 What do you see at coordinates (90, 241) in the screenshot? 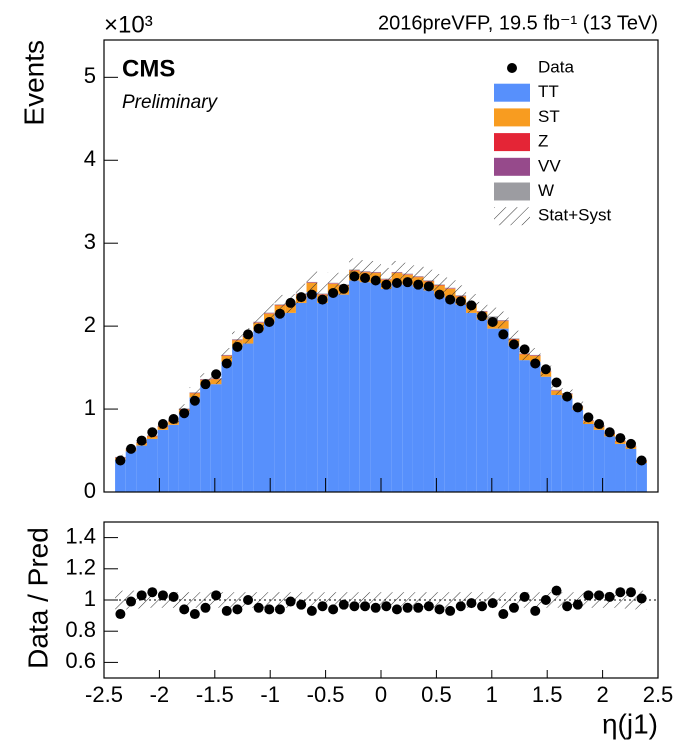
I see `y-tick-label: 3` at bounding box center [90, 241].